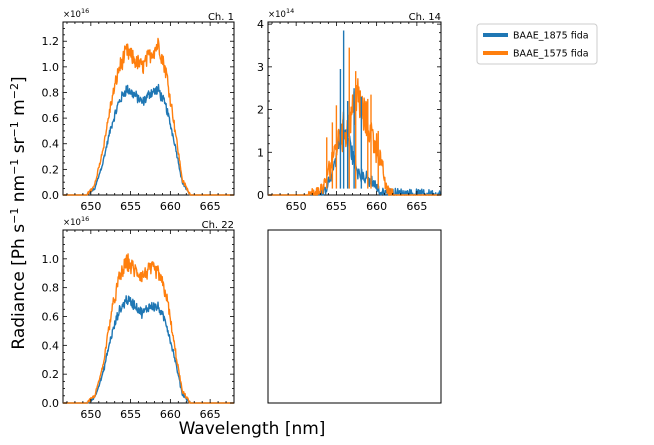 This screenshot has width=654, height=445. I want to click on panel-ch14-title: Ch. 14, so click(425, 17).